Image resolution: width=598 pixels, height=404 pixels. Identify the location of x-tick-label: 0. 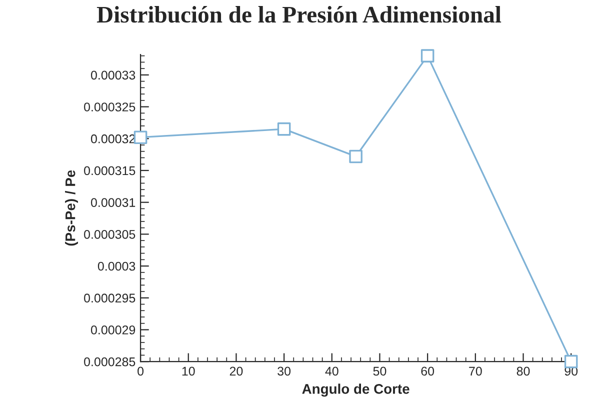
(141, 371).